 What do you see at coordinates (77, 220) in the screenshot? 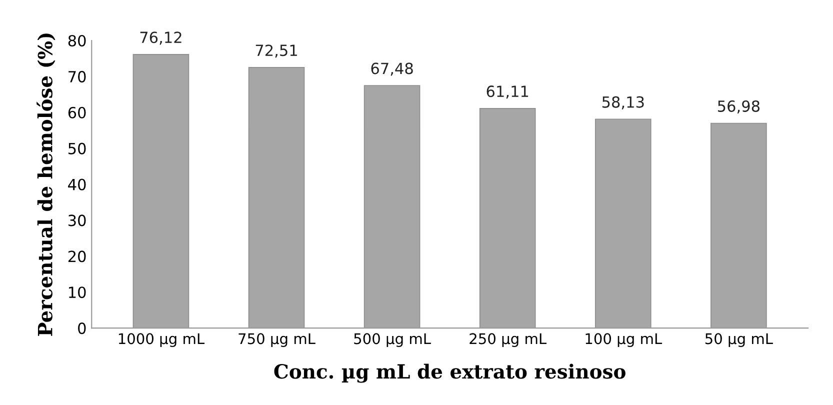
I see `y-tick-label: 30` at bounding box center [77, 220].